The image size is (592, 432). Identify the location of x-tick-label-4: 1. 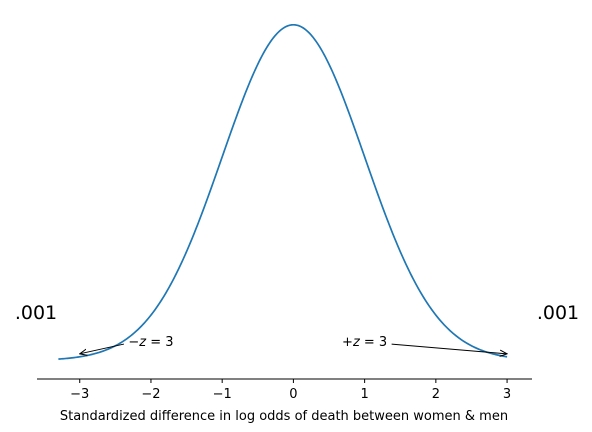
(364, 394).